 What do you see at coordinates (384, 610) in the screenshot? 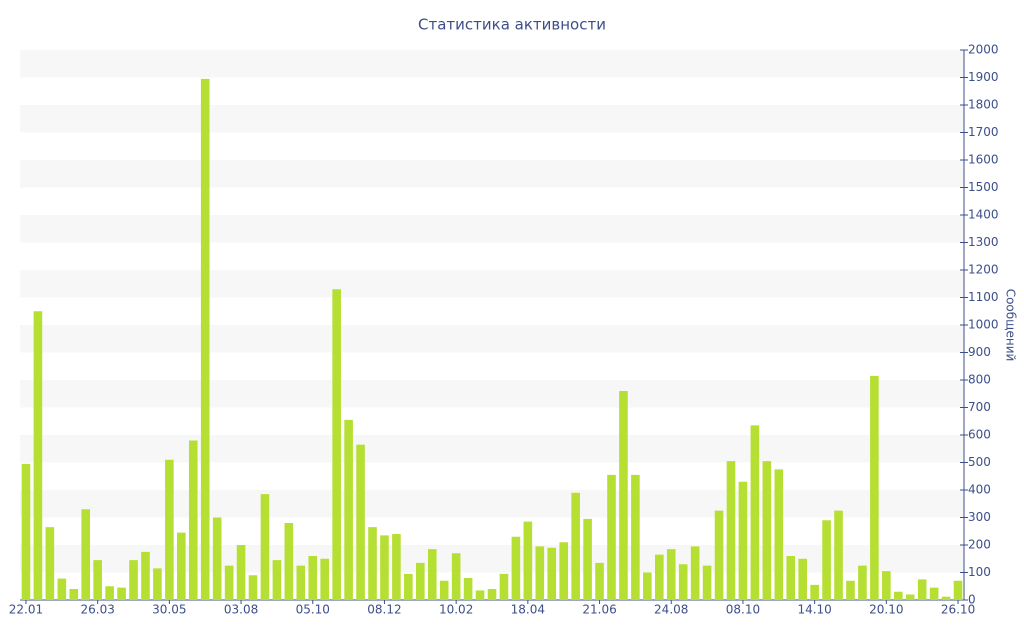
I see `x-tick-label: 08.12` at bounding box center [384, 610].